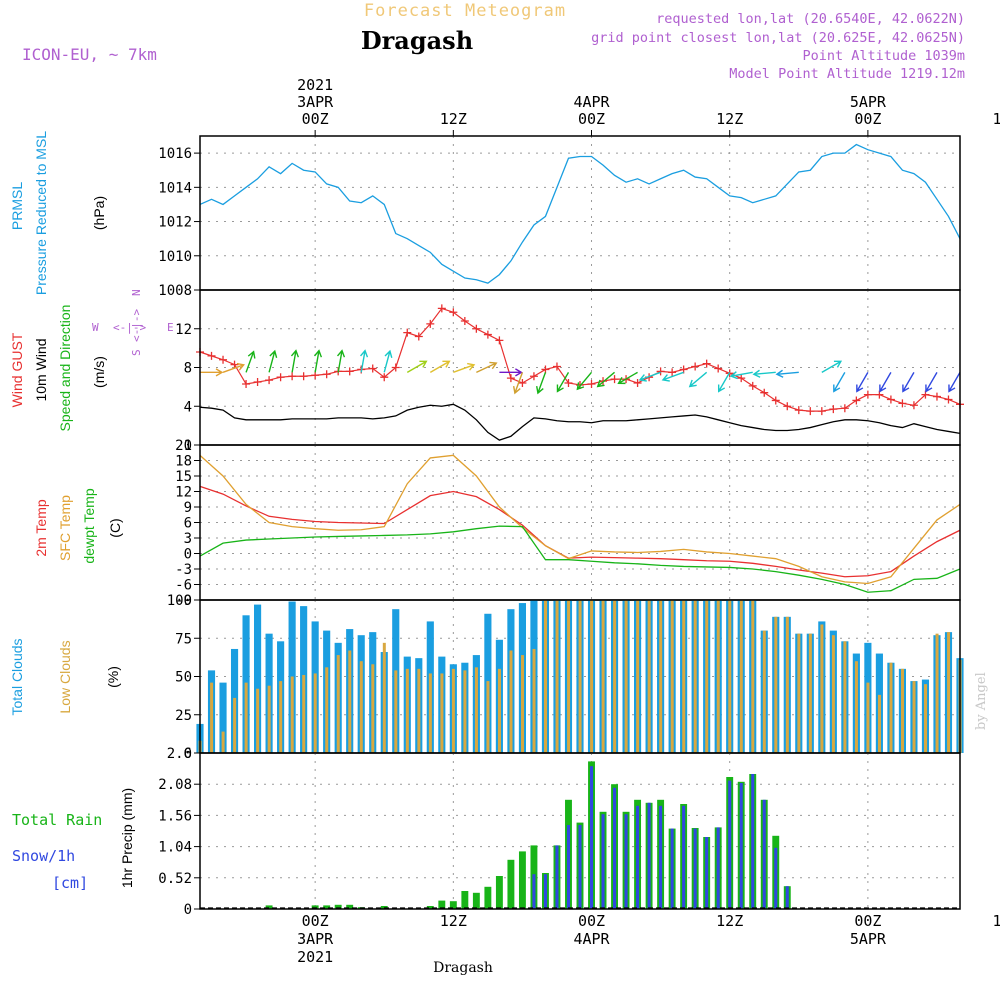 The image size is (1000, 1000). What do you see at coordinates (17, 676) in the screenshot?
I see `clouds-label: Total Clouds` at bounding box center [17, 676].